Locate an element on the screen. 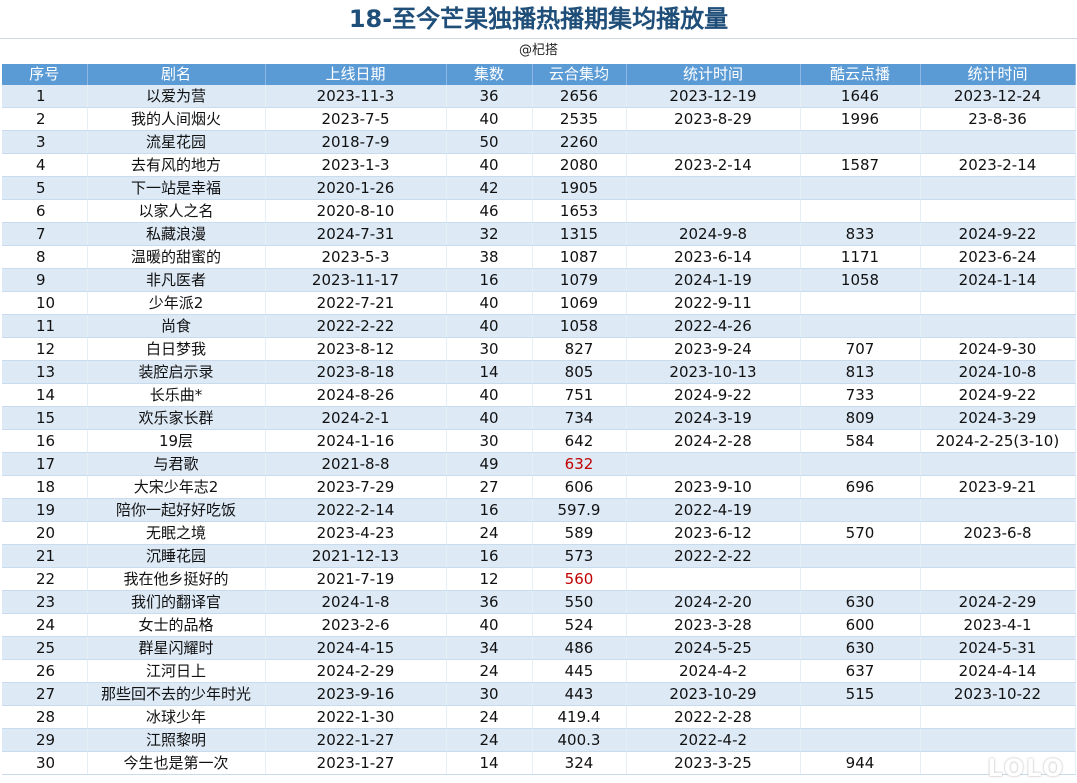 The image size is (1077, 783). cell-yunhe-avg: 573 is located at coordinates (579, 556).